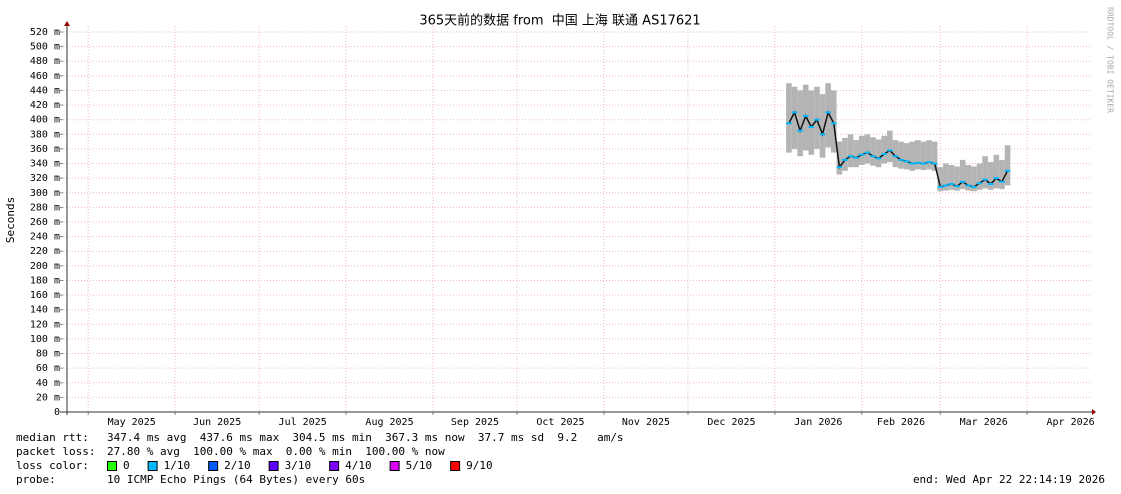  Describe the element at coordinates (55, 451) in the screenshot. I see `stat-label: packet loss:` at that location.